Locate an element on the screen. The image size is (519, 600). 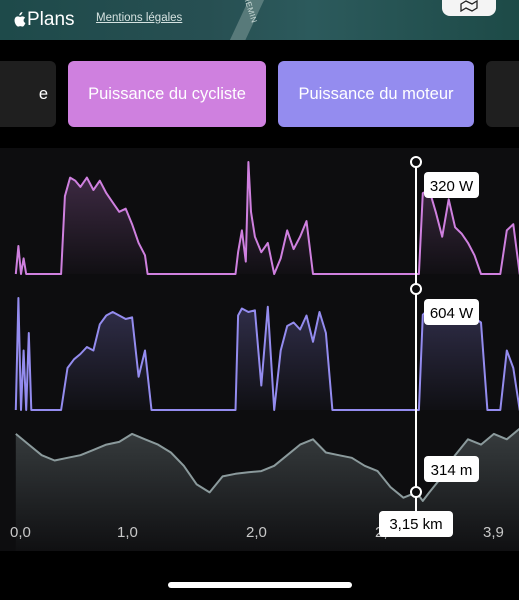
x-tick-label: 1,0 is located at coordinates (127, 532).